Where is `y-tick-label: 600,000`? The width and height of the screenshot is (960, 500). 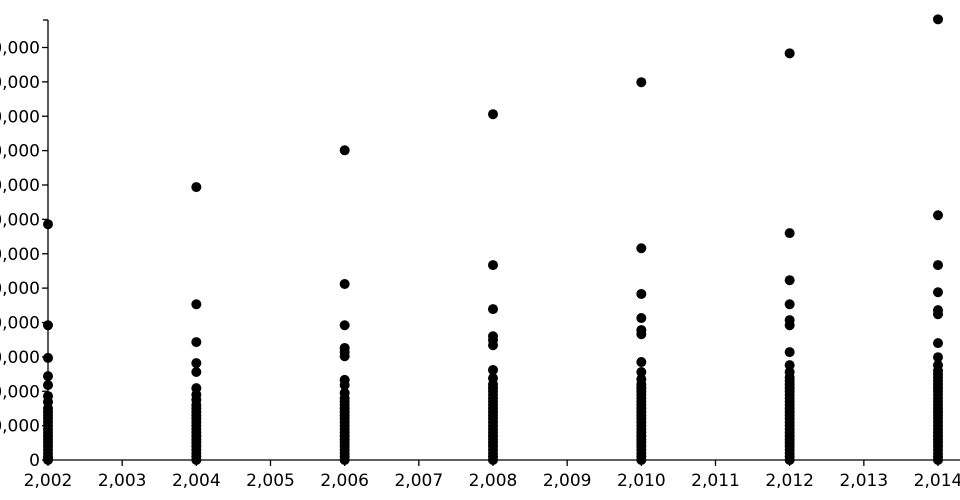
y-tick-label: 600,000 is located at coordinates (20, 255).